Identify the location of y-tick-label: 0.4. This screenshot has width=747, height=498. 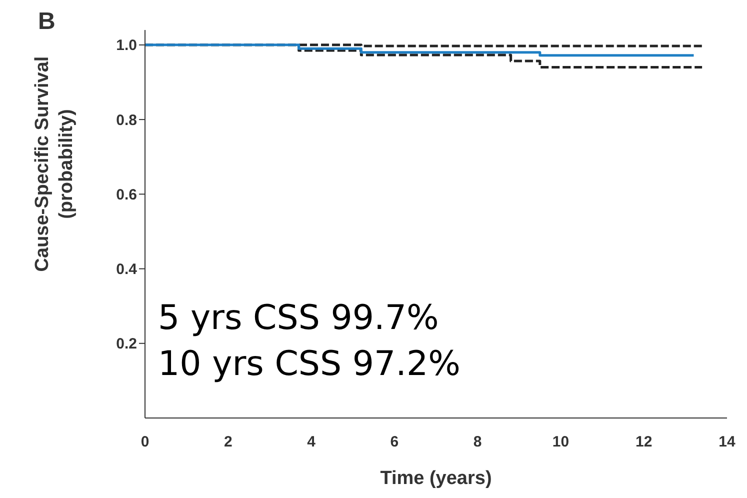
(127, 269).